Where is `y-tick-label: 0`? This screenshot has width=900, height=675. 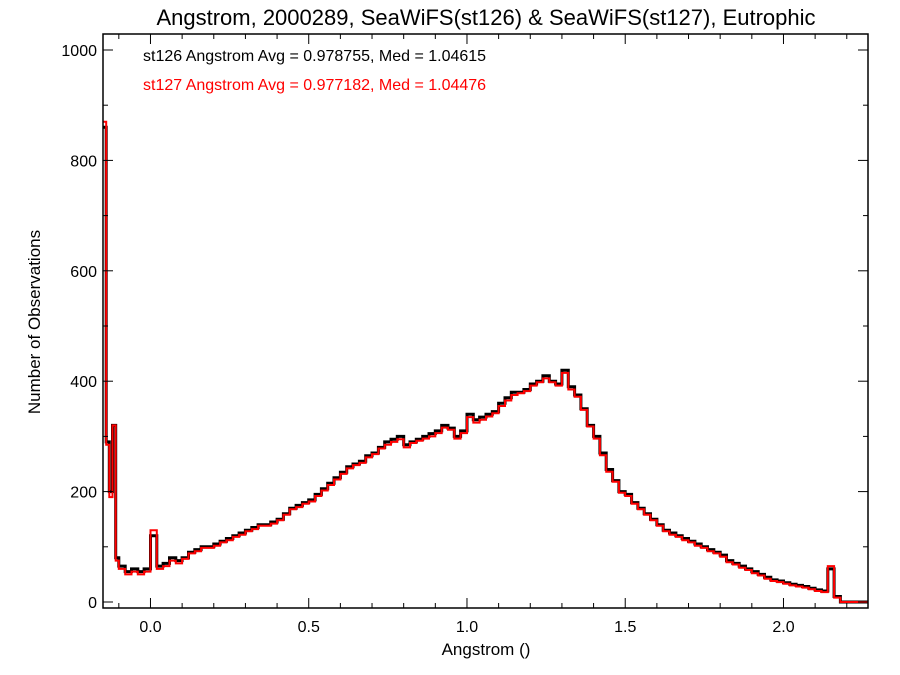
y-tick-label: 0 is located at coordinates (92, 603).